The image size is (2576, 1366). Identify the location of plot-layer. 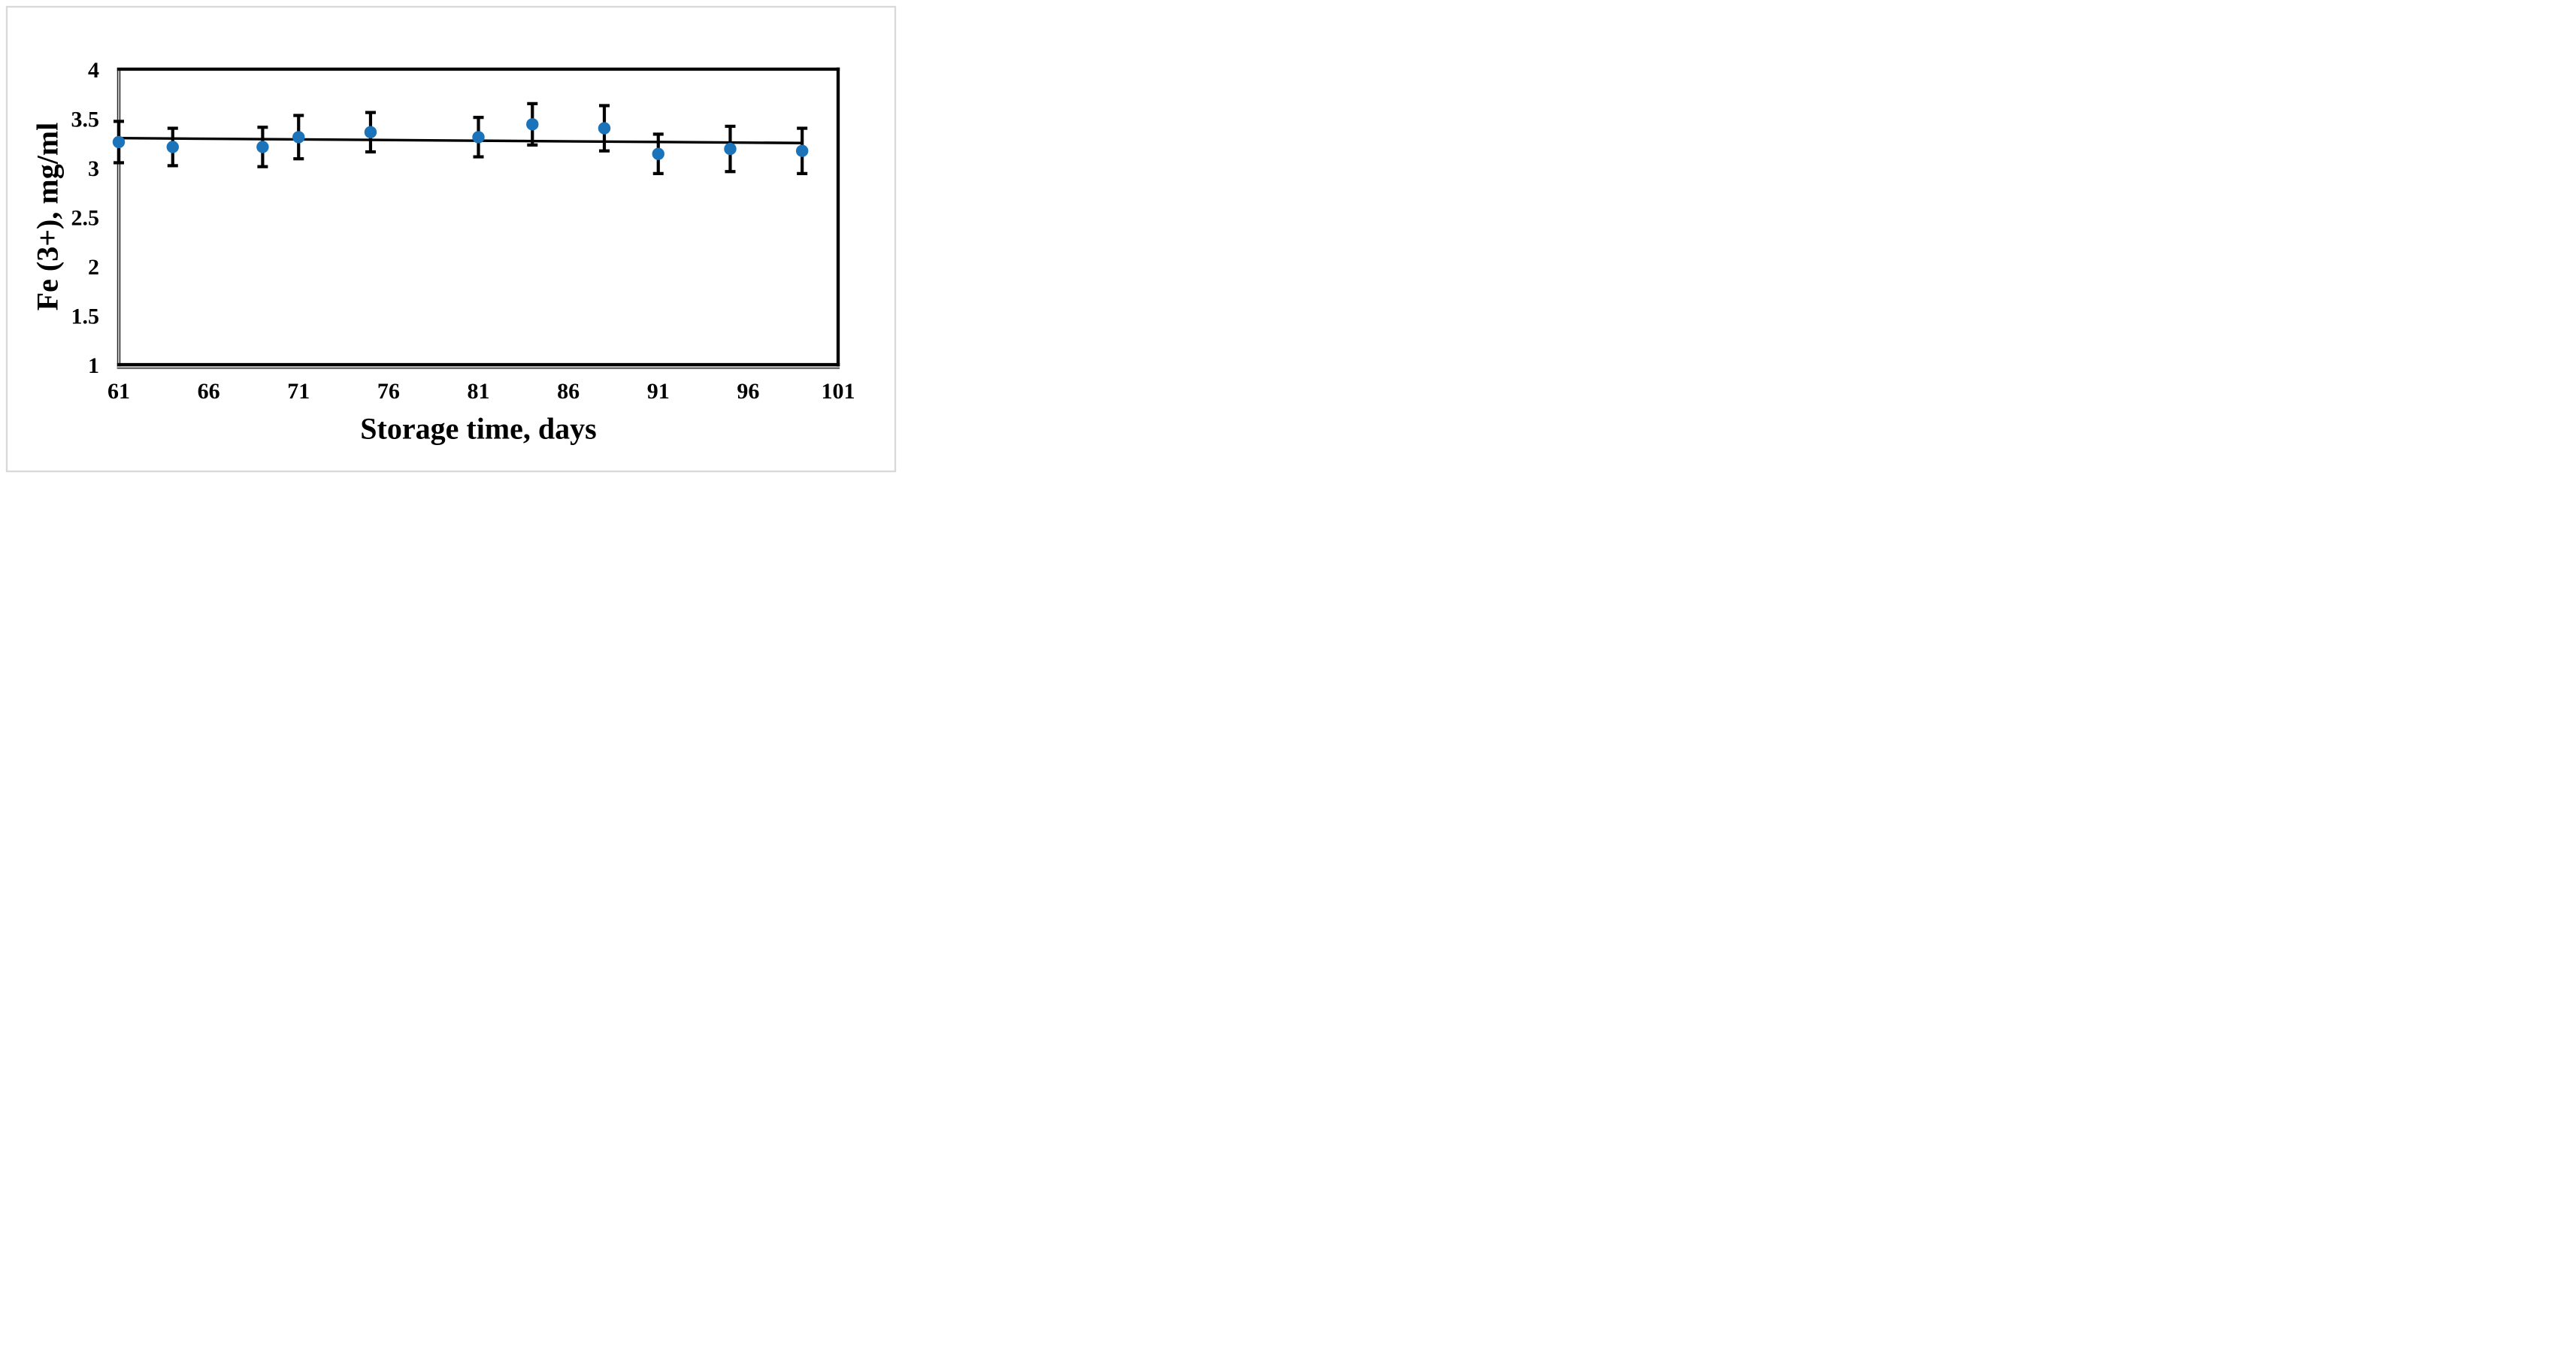
(460, 138).